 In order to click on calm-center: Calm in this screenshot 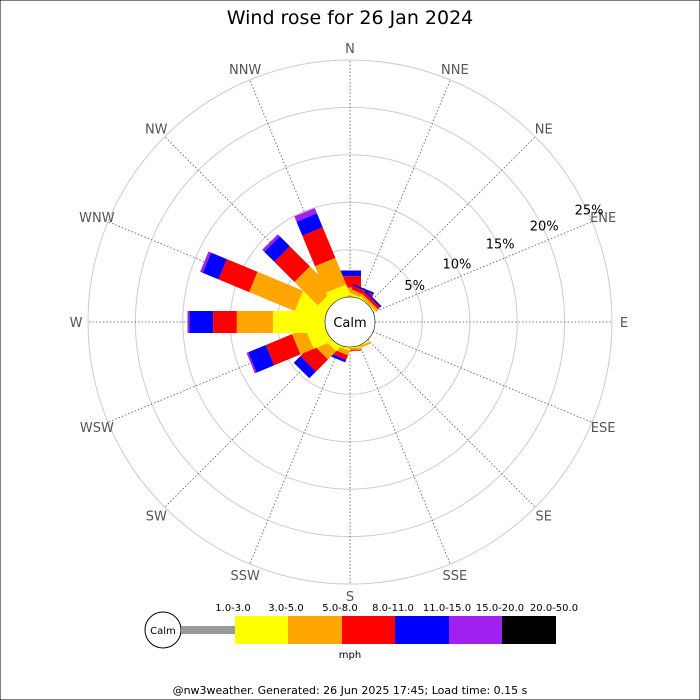, I will do `click(350, 322)`.